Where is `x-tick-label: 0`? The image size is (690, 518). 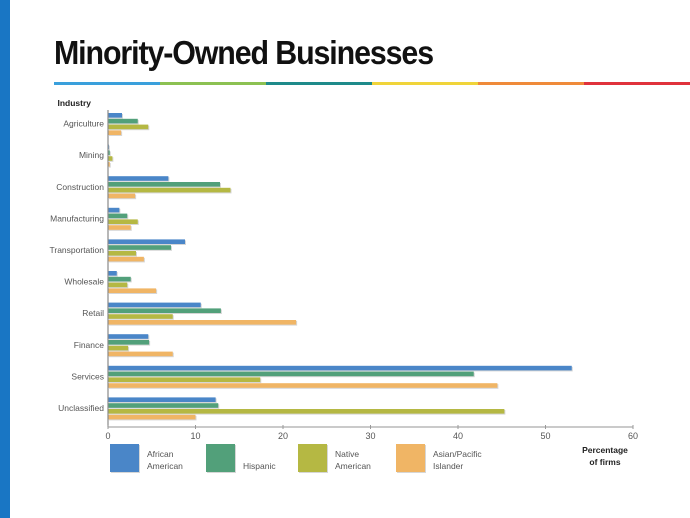 x-tick-label: 0 is located at coordinates (107, 436).